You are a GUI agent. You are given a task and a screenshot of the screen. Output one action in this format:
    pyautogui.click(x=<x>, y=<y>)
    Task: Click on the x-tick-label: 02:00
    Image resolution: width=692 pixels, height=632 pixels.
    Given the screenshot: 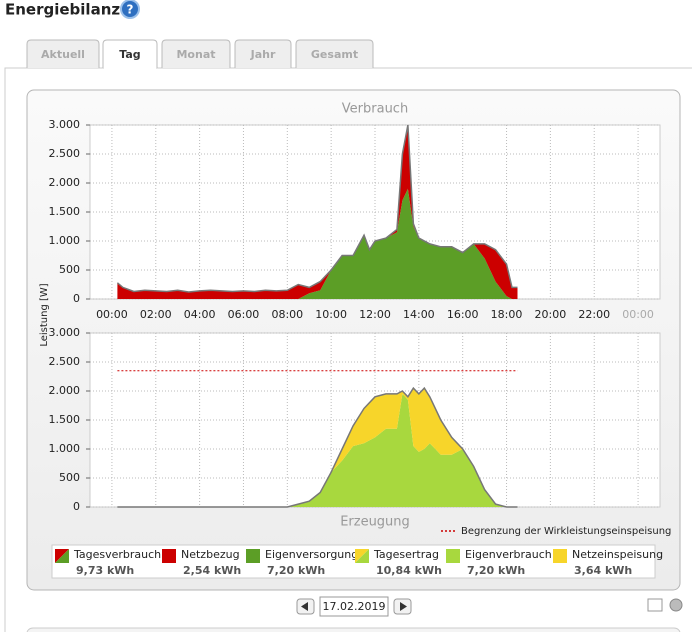 What is the action you would take?
    pyautogui.click(x=156, y=314)
    